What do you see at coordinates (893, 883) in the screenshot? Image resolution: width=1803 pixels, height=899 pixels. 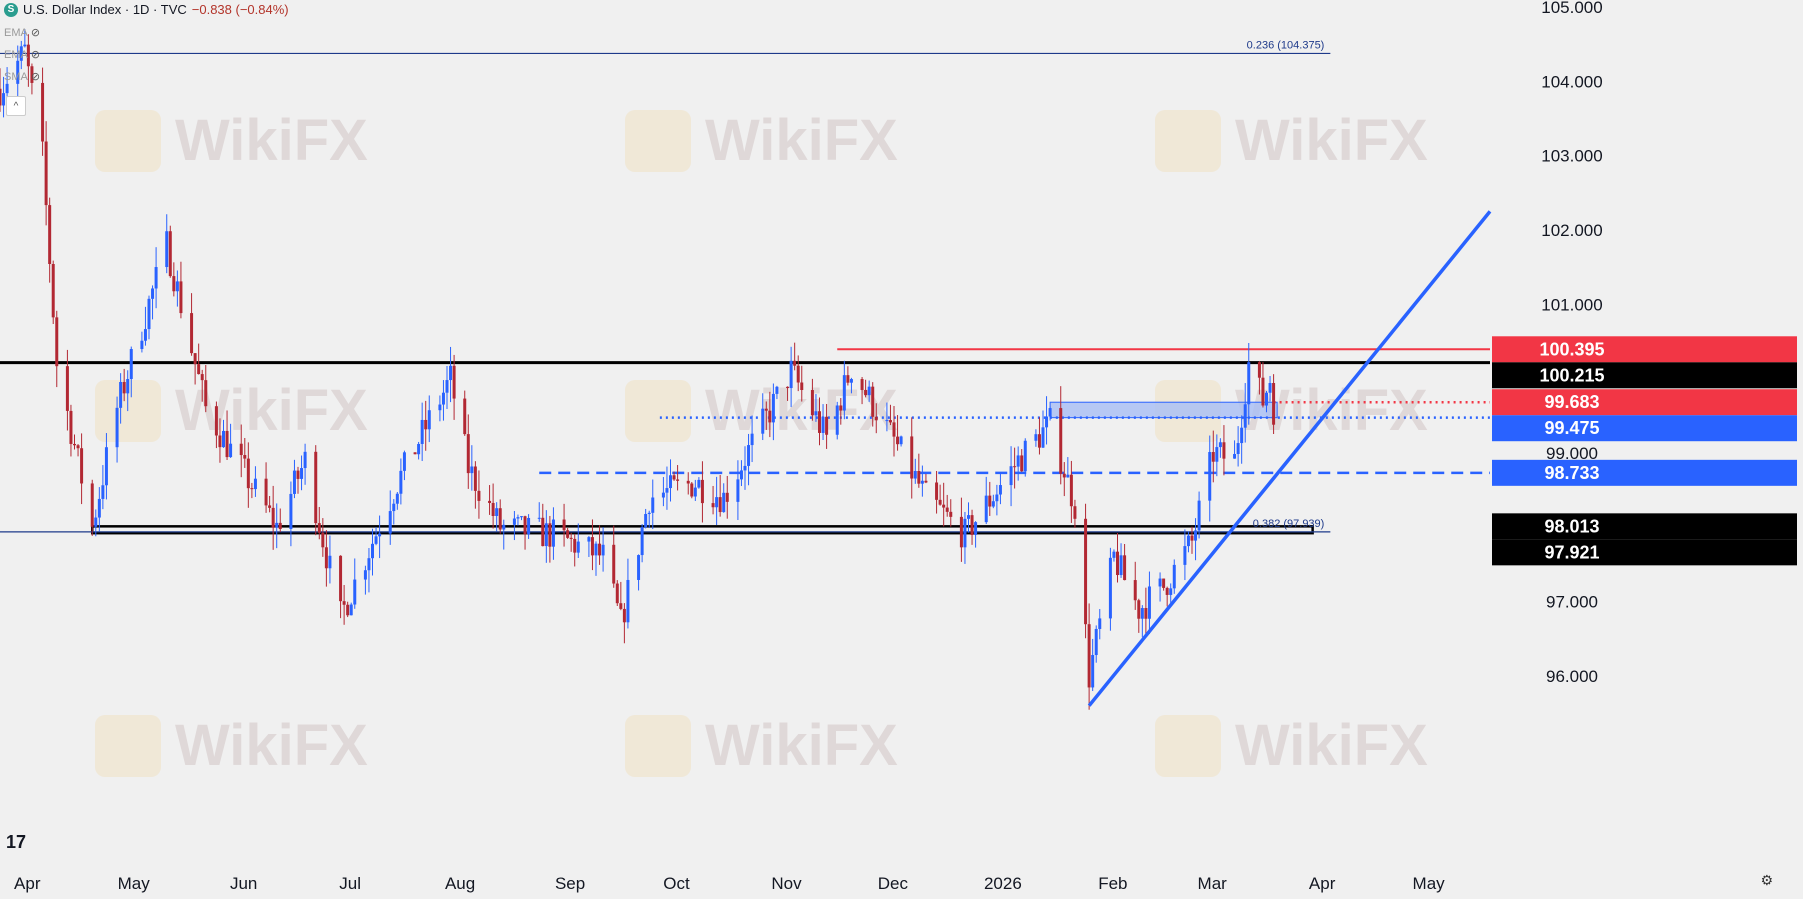 I see `x-tick-label: Dec` at bounding box center [893, 883].